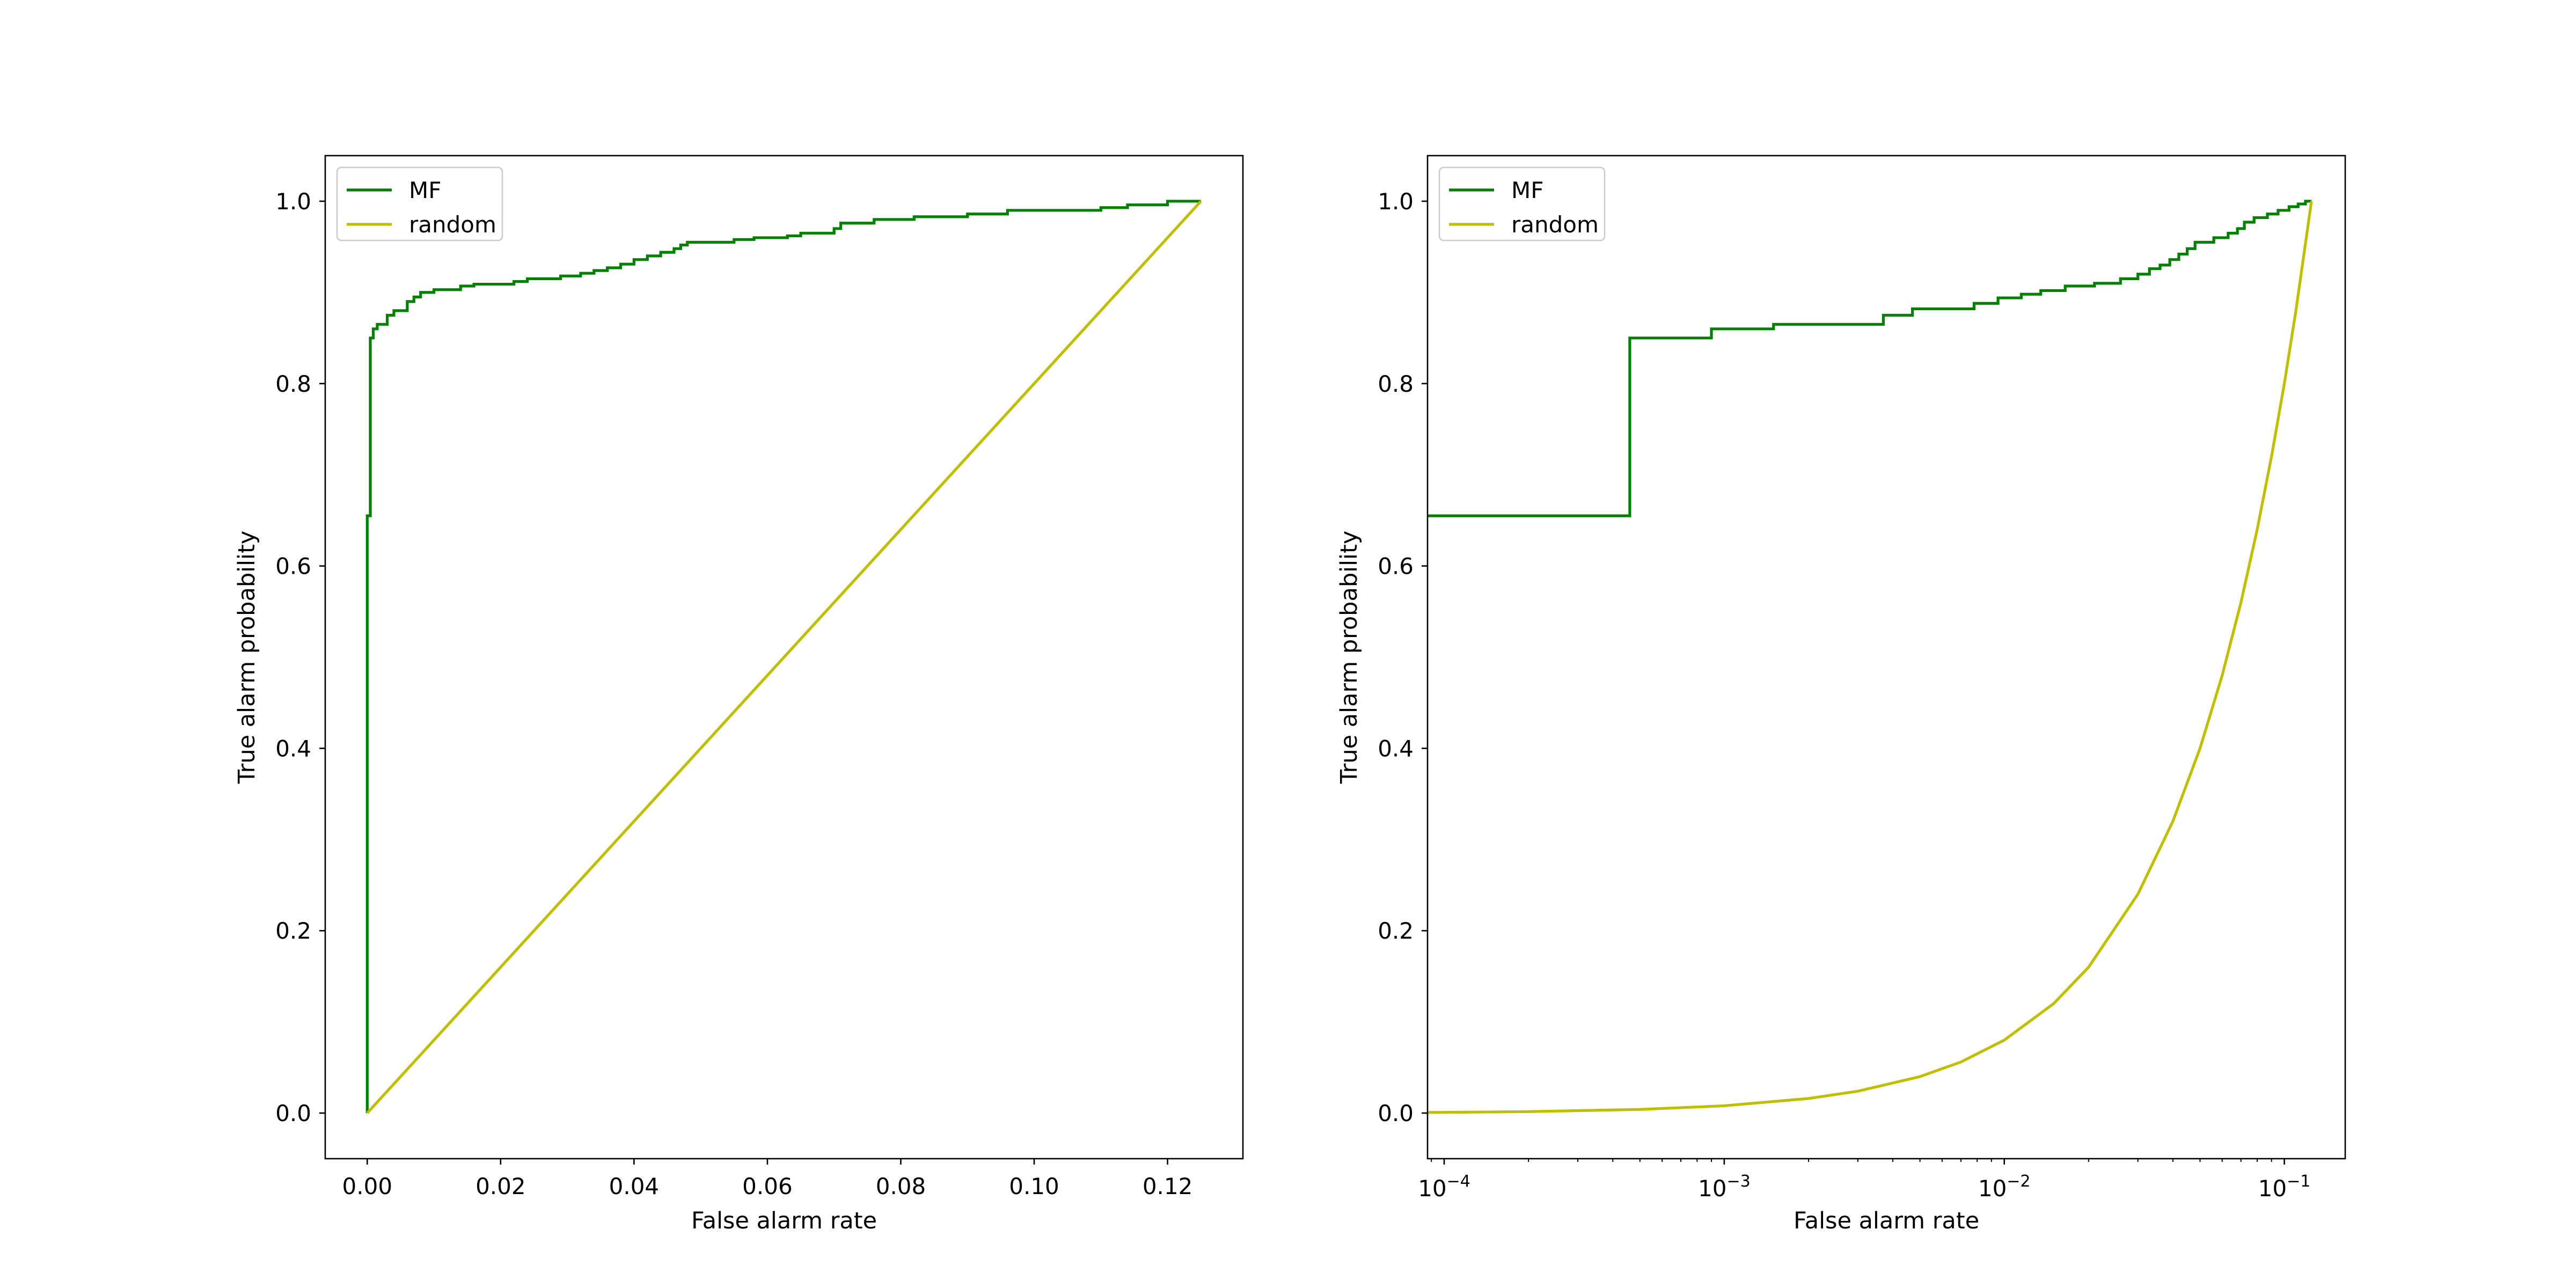 This screenshot has height=1288, width=2576. What do you see at coordinates (1034, 1186) in the screenshot?
I see `x-tick-label: 0.10` at bounding box center [1034, 1186].